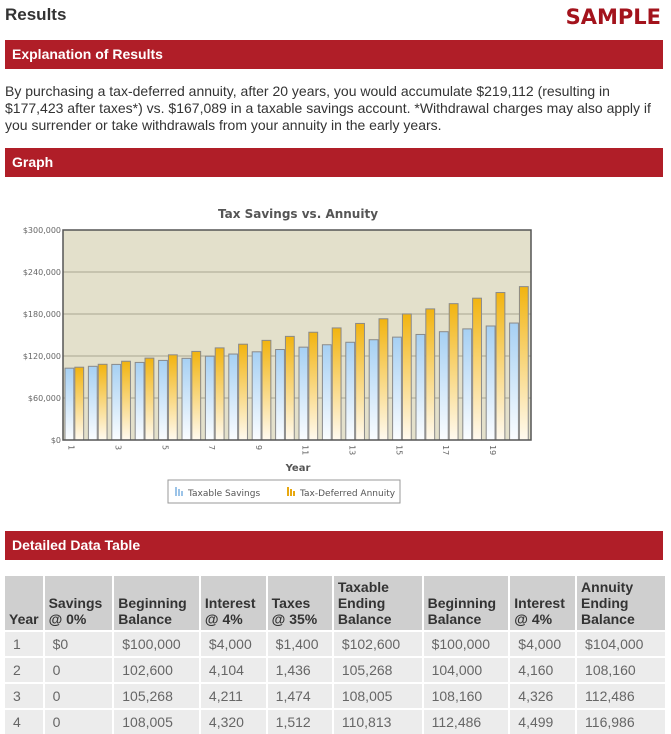 The width and height of the screenshot is (671, 734). Describe the element at coordinates (466, 669) in the screenshot. I see `table-cell: 104,000` at that location.